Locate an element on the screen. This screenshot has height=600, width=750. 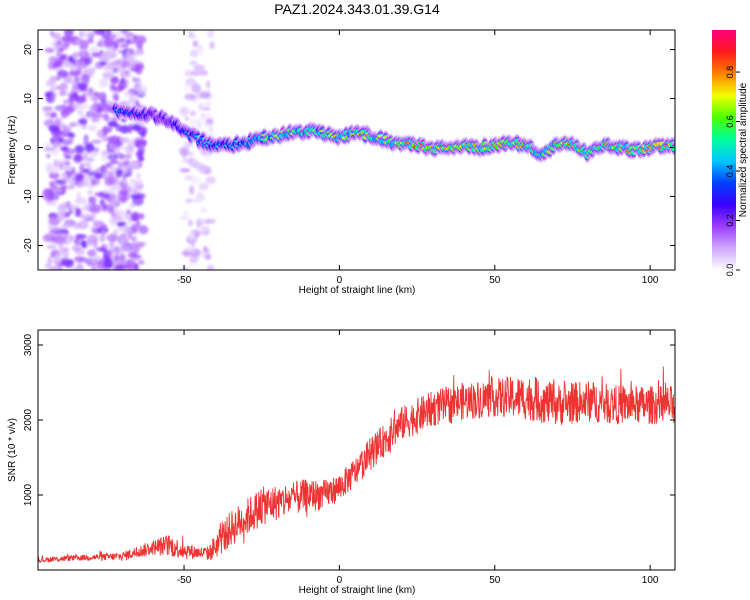
colorbar-gradient is located at coordinates (724, 150).